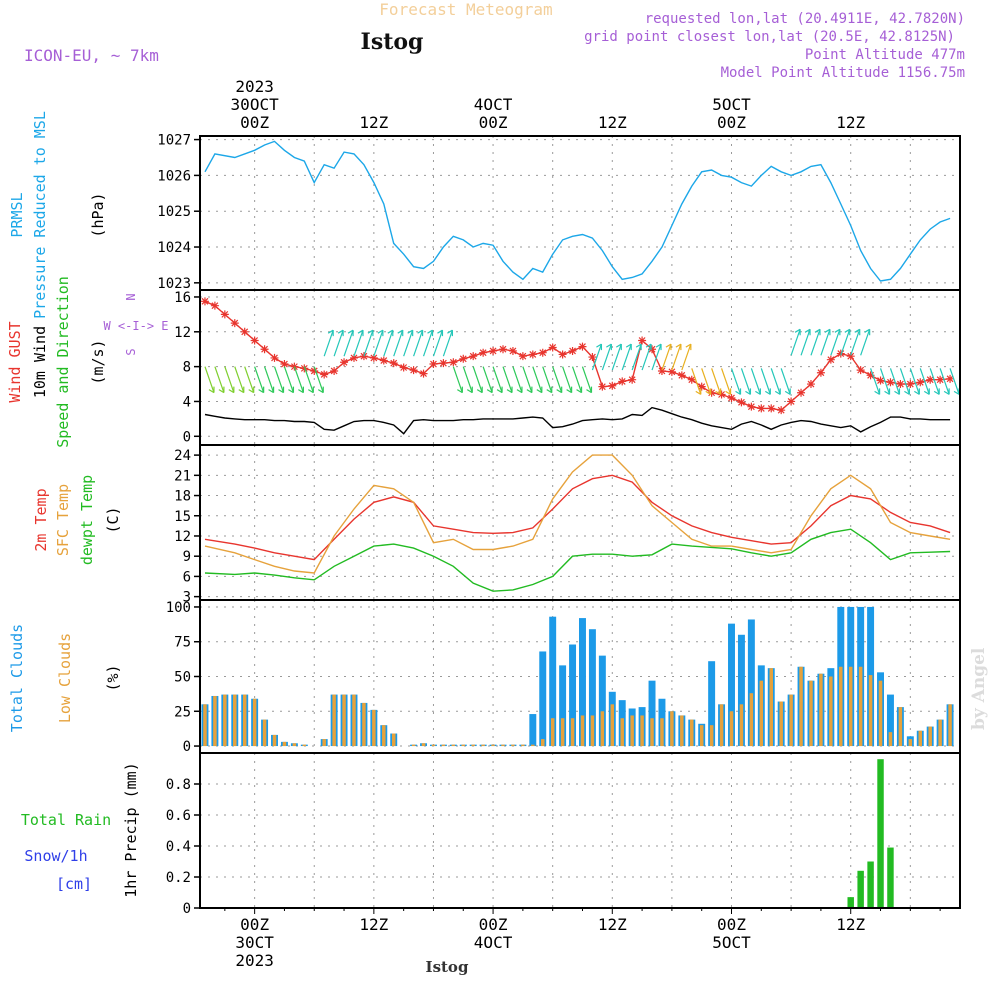 The width and height of the screenshot is (1000, 1000). Describe the element at coordinates (113, 519) in the screenshot. I see `temperature-axis-label: (C)` at that location.